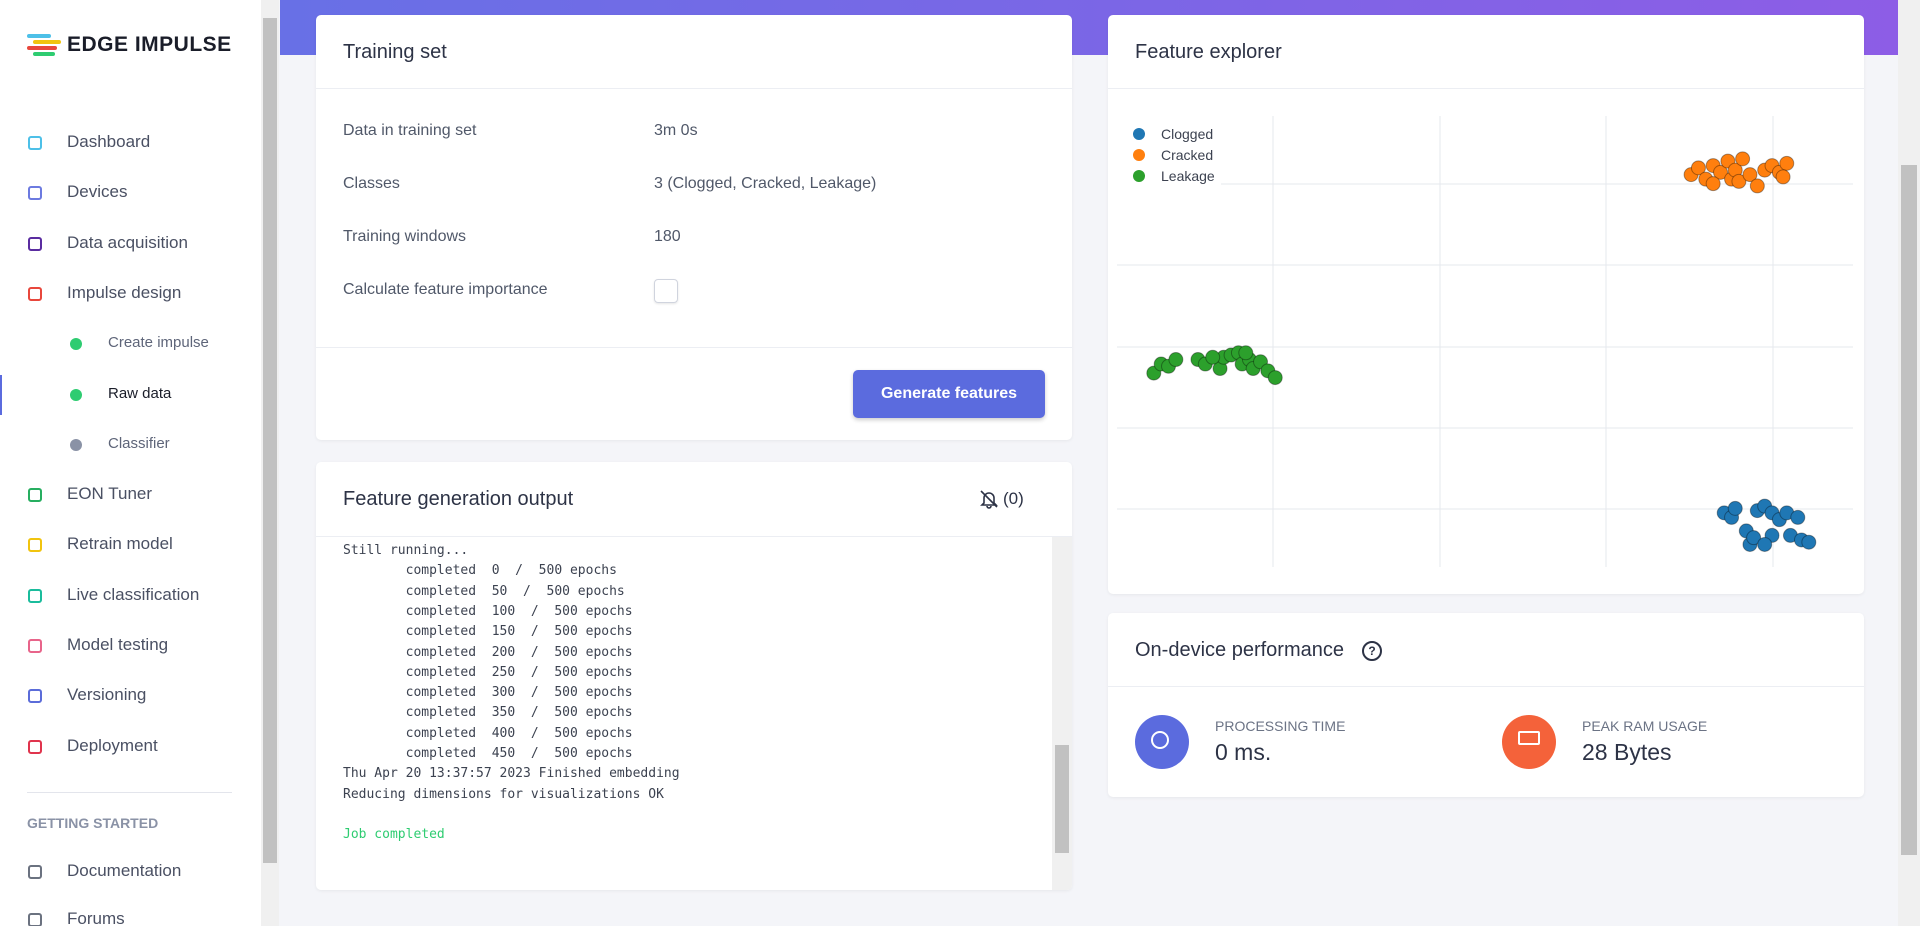  What do you see at coordinates (371, 183) in the screenshot?
I see `row-label: Classes` at bounding box center [371, 183].